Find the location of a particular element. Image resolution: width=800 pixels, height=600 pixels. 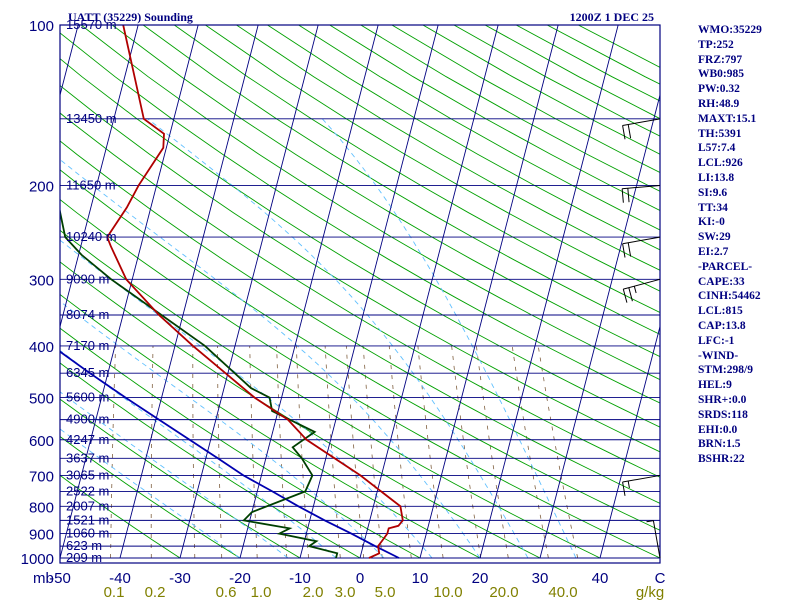

index-item: PW:0.32 is located at coordinates (719, 89).